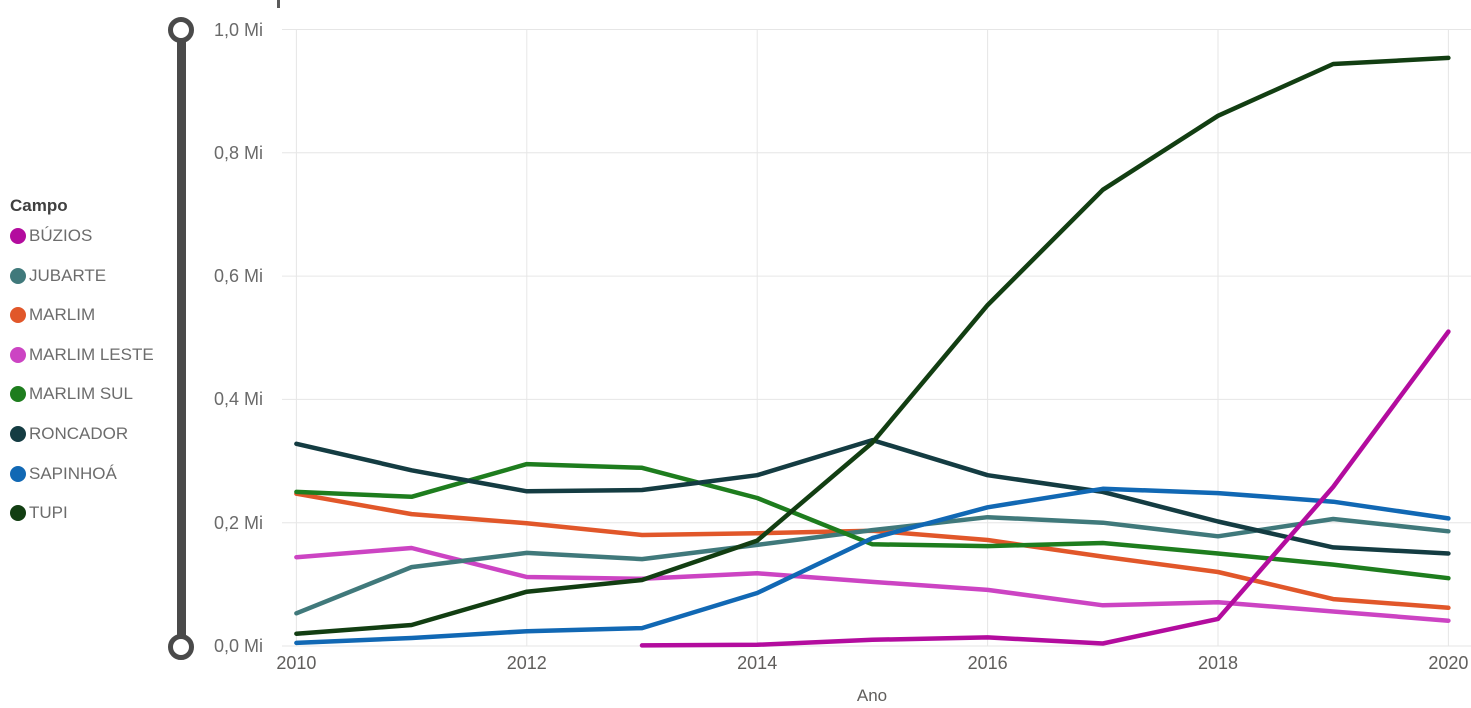 Image resolution: width=1471 pixels, height=708 pixels. Describe the element at coordinates (238, 522) in the screenshot. I see `y-tick-label: 0,2 Mi` at that location.